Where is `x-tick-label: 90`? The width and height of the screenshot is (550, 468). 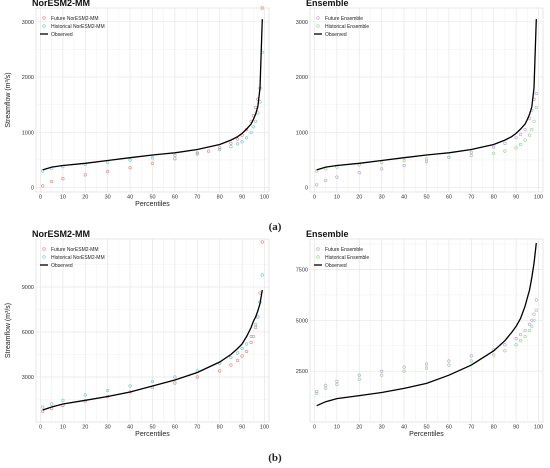
x-tick-label: 90 is located at coordinates (516, 198).